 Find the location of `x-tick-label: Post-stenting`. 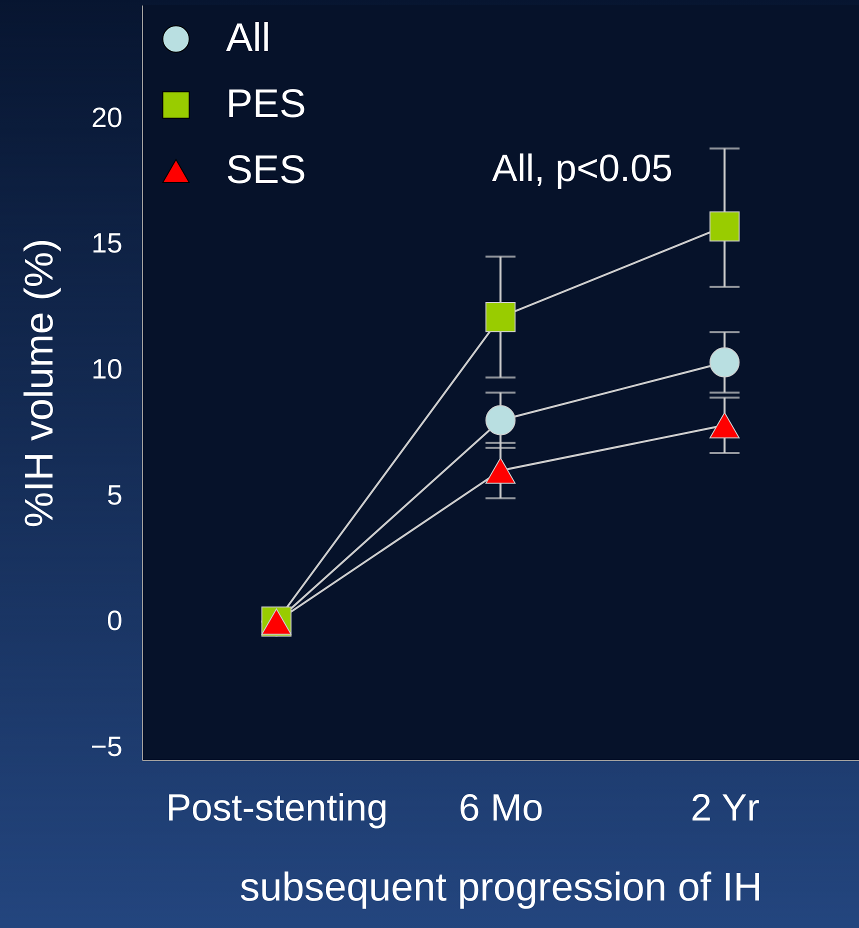

x-tick-label: Post-stenting is located at coordinates (277, 809).